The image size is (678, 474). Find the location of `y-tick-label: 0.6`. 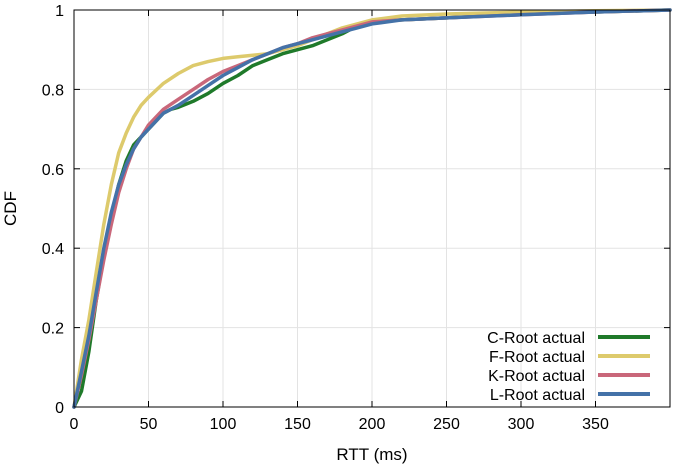

y-tick-label: 0.6 is located at coordinates (53, 170).